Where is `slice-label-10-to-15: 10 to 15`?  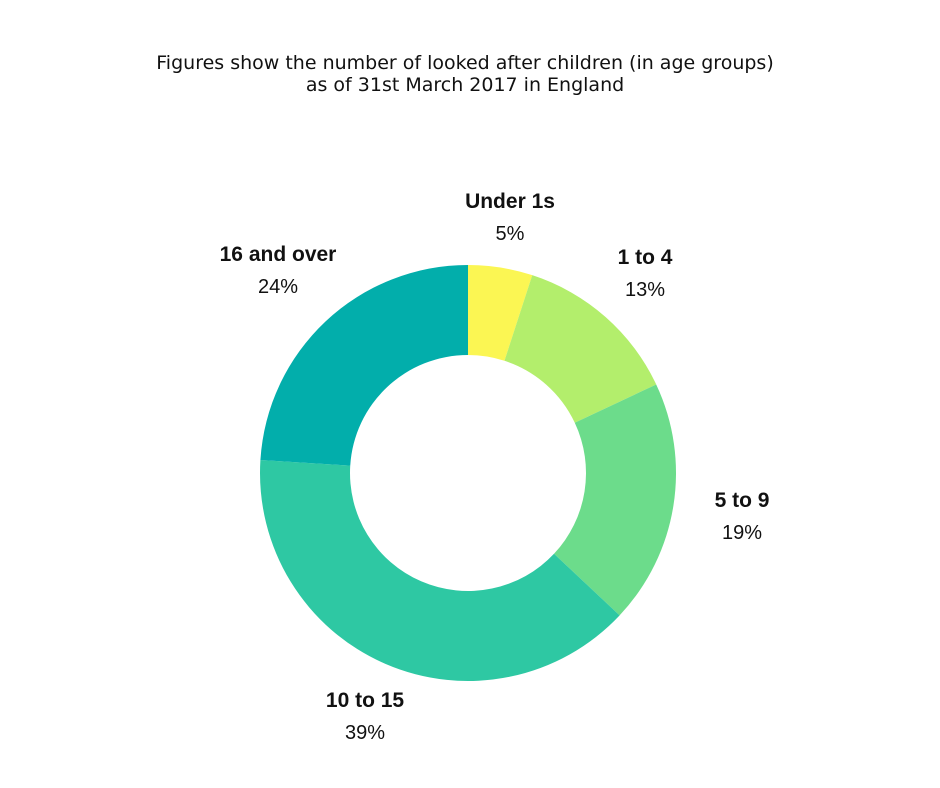
slice-label-10-to-15: 10 to 15 is located at coordinates (365, 700).